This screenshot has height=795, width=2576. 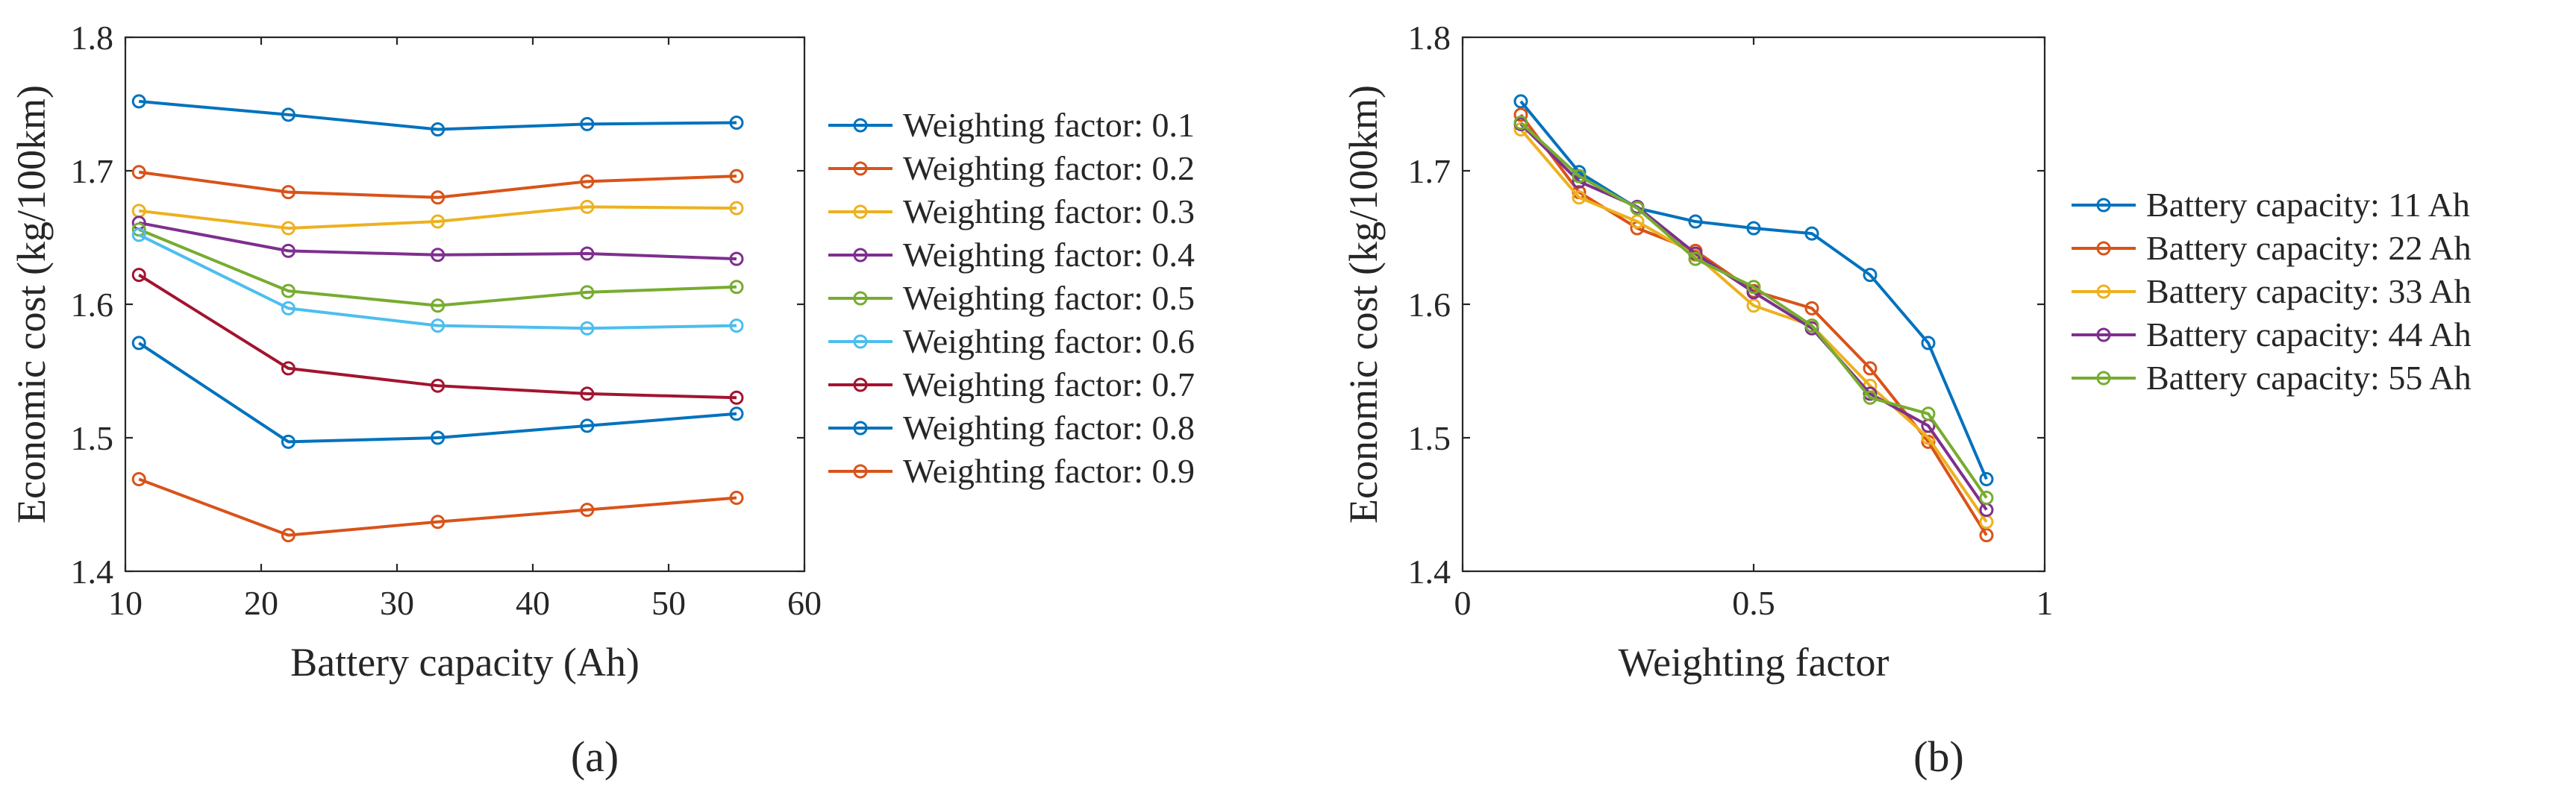 I want to click on panel-label: (a), so click(x=595, y=756).